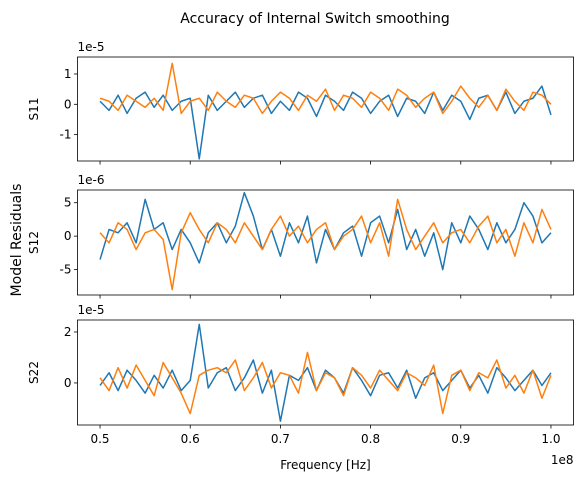 The image size is (583, 480). What do you see at coordinates (68, 332) in the screenshot?
I see `y-tick-label: 2` at bounding box center [68, 332].